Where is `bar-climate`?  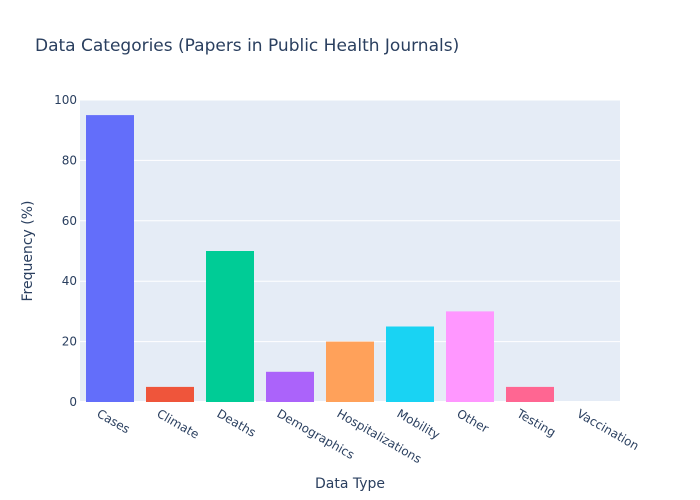
bar-climate is located at coordinates (170, 394).